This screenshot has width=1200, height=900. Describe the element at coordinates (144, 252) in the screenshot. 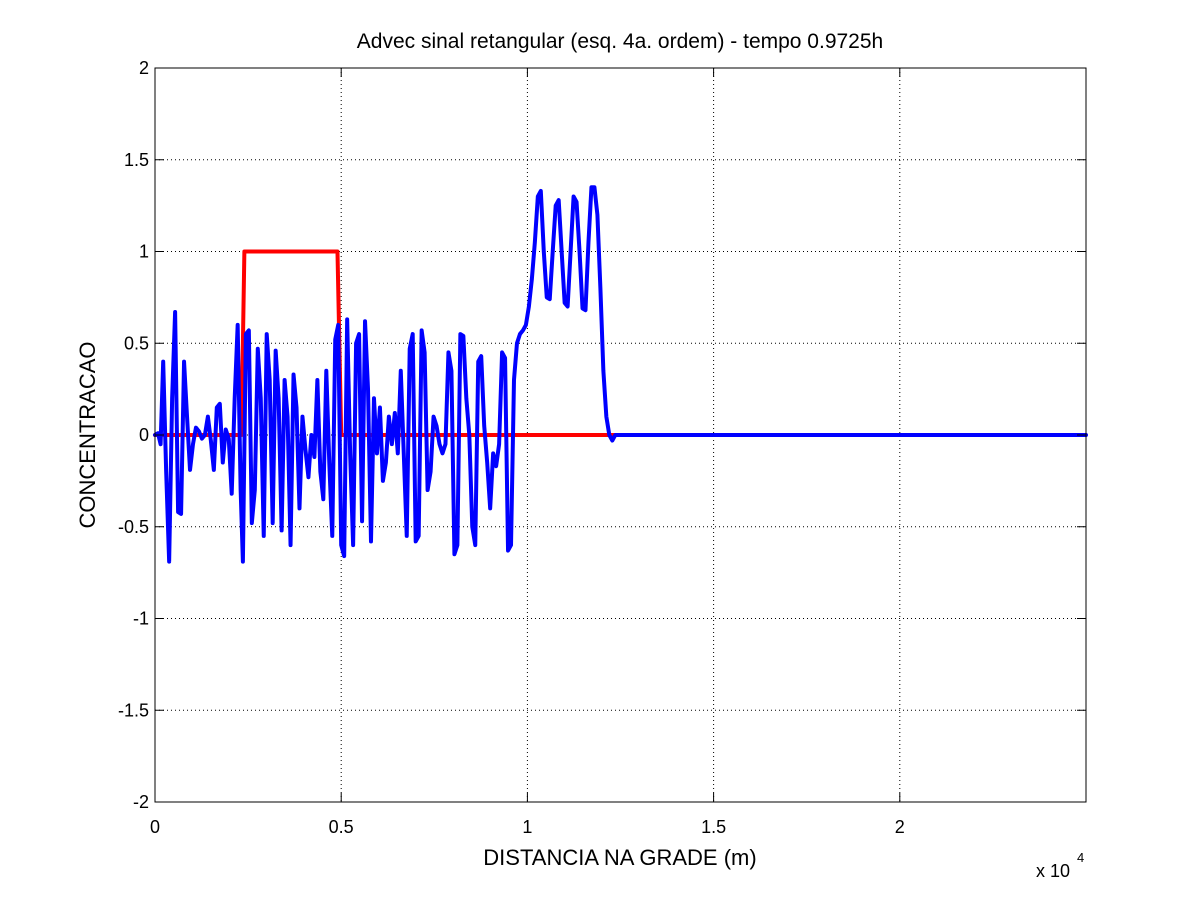

I see `y-tick-label: 1` at that location.